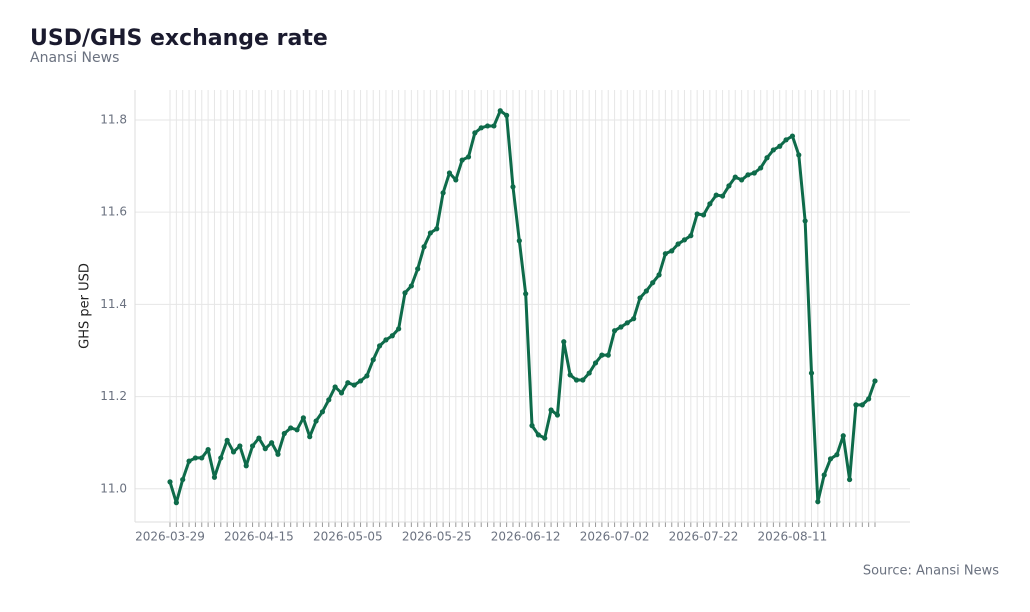  I want to click on y-tick-label: 11.2, so click(113, 396).